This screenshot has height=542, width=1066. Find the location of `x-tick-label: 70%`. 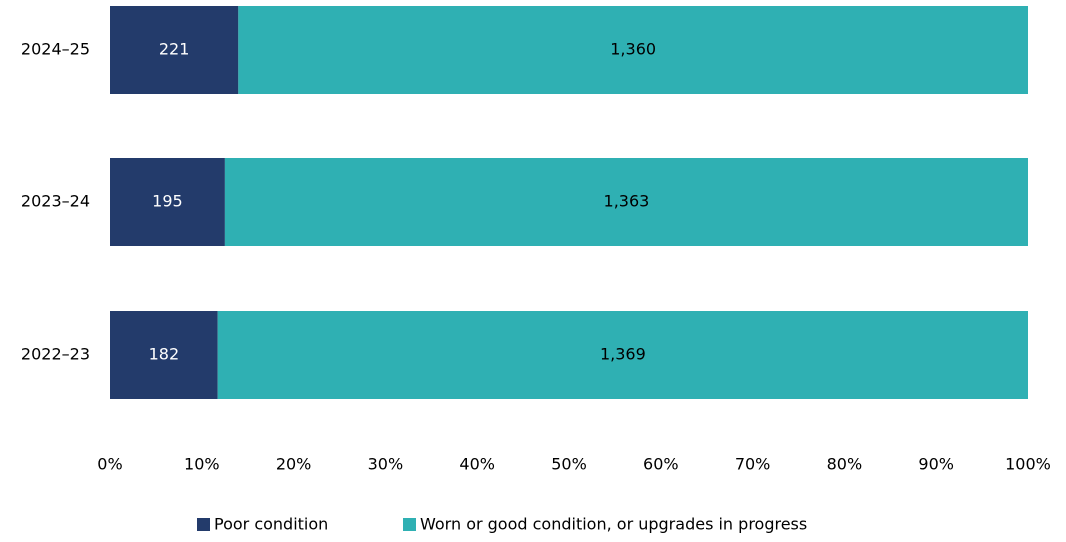

x-tick-label: 70% is located at coordinates (753, 464).